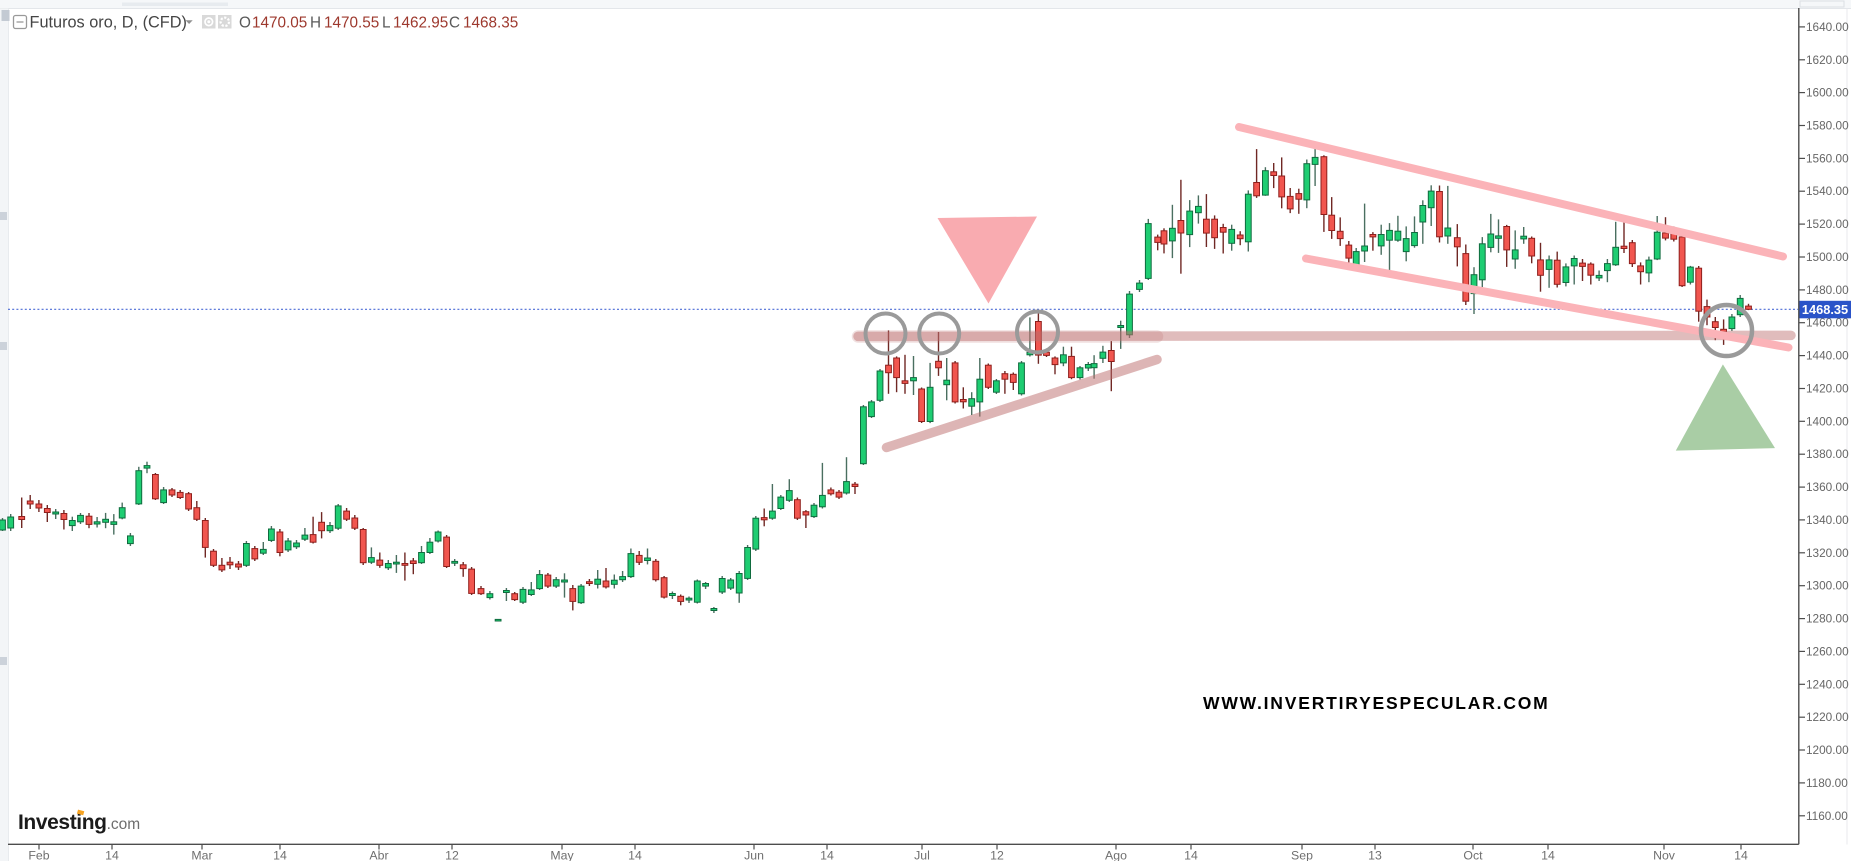 This screenshot has width=1851, height=866. I want to click on svg-text: 1240.00, so click(1827, 684).